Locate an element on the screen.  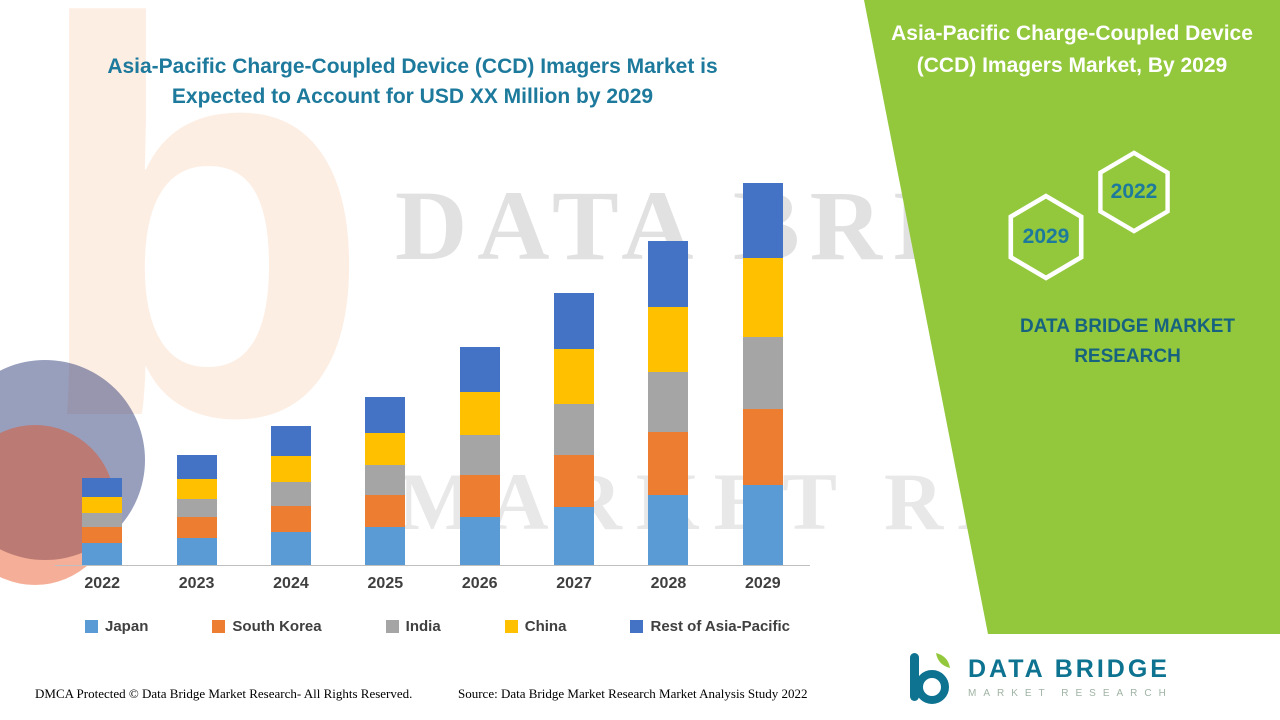
x-axis-label-2028: 2028 is located at coordinates (668, 583).